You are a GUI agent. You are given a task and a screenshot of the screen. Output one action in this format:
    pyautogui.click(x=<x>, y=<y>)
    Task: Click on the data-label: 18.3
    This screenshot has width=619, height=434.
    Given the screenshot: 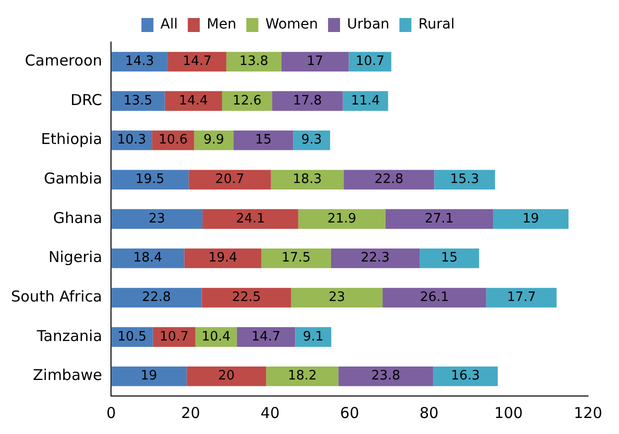 What is the action you would take?
    pyautogui.click(x=307, y=180)
    